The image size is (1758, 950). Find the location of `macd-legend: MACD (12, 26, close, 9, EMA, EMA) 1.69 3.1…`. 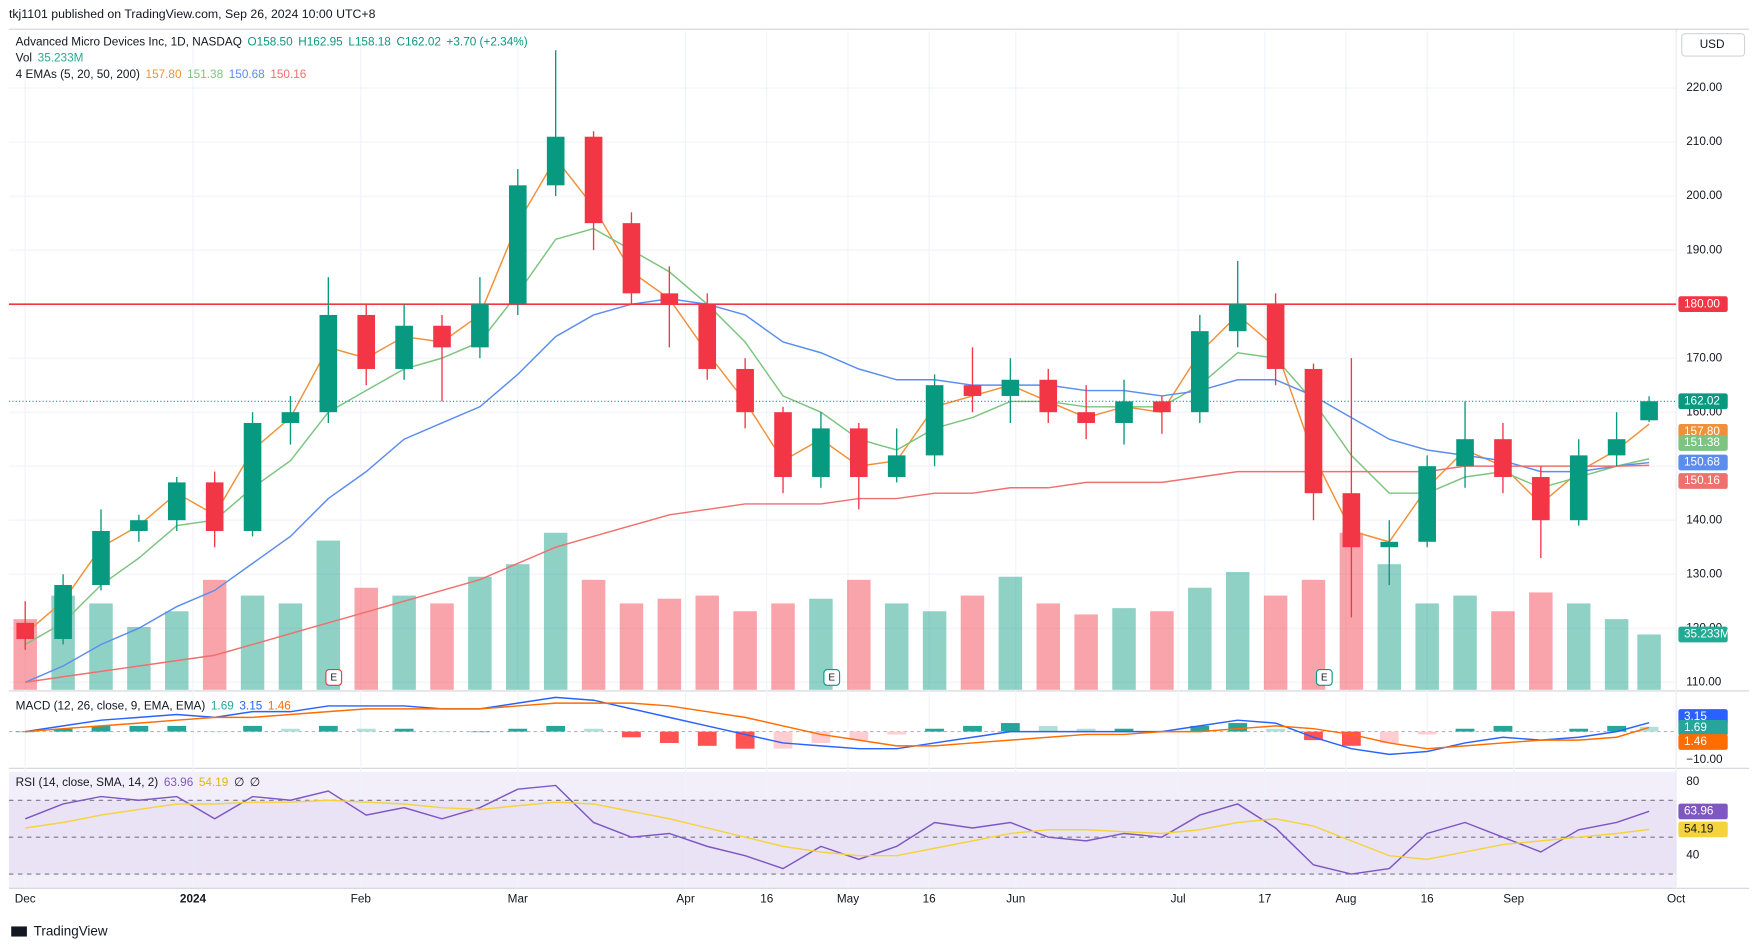

macd-legend: MACD (12, 26, close, 9, EMA, EMA) 1.69 3.1… is located at coordinates (154, 706).